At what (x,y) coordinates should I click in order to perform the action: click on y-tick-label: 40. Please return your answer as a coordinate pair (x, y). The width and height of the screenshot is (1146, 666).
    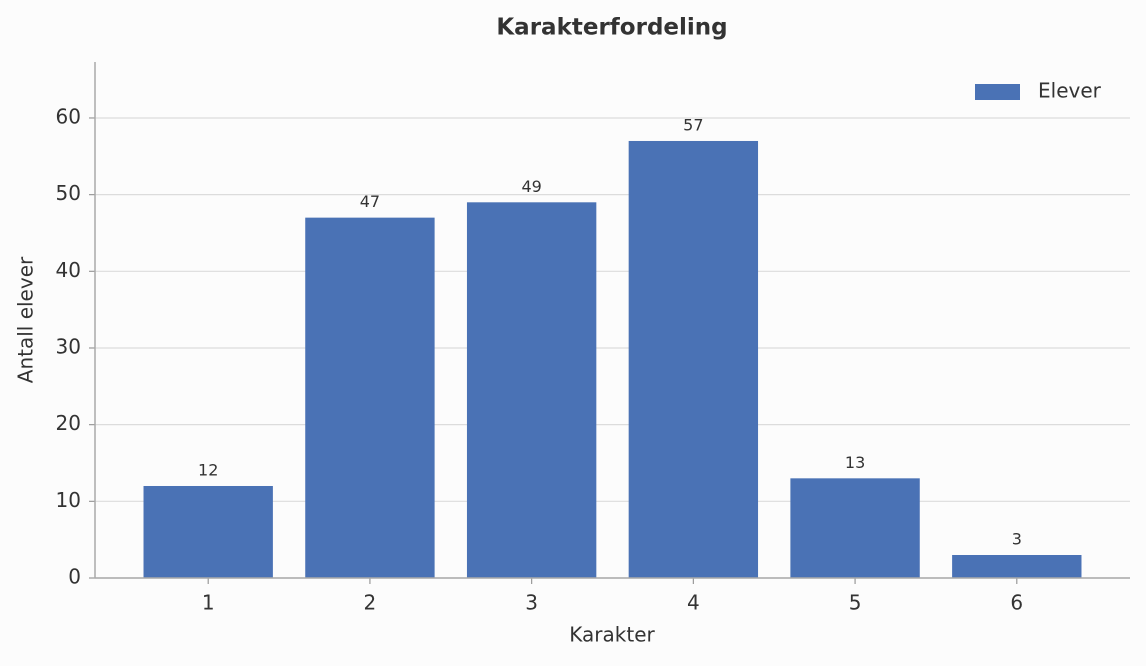
    Looking at the image, I should click on (68, 270).